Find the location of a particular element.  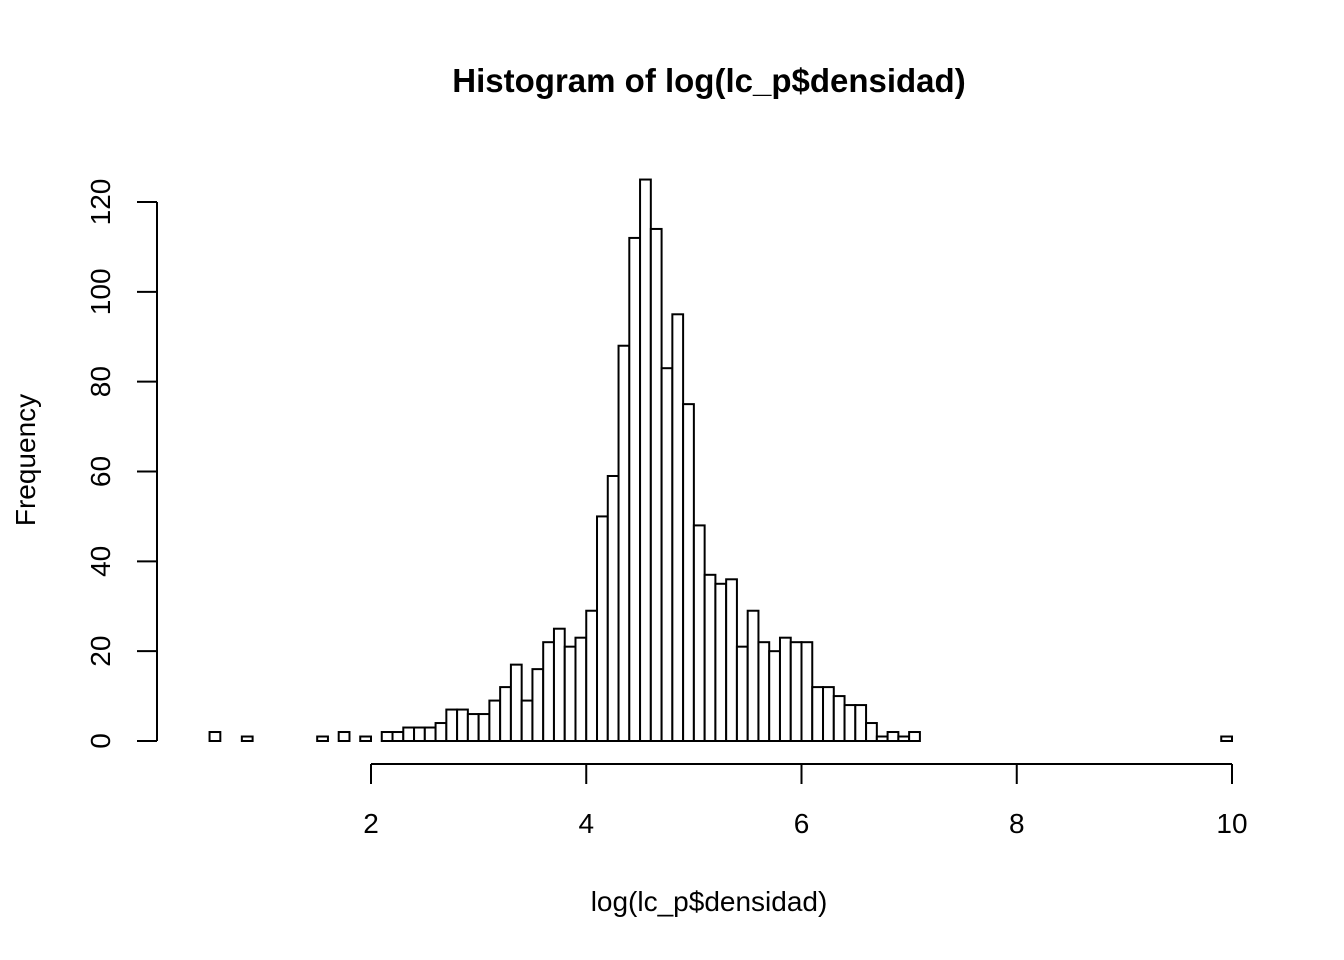

x-ticks: 2 4 6 8 10 is located at coordinates (805, 801).